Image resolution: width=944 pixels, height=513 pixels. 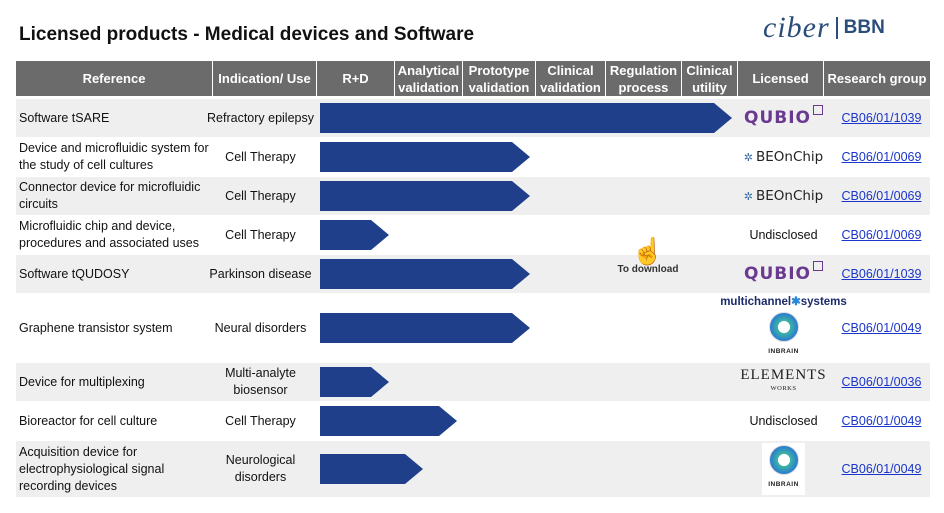 What do you see at coordinates (783, 301) in the screenshot?
I see `multichannel-systems-logo: multichannel✱ systems` at bounding box center [783, 301].